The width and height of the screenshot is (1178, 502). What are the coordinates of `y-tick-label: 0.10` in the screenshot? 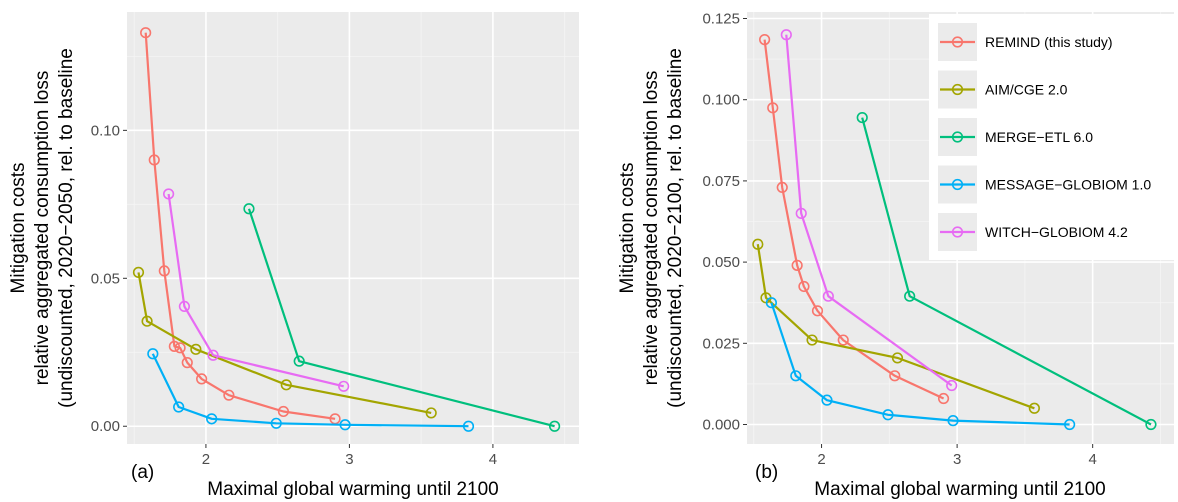 It's located at (105, 130).